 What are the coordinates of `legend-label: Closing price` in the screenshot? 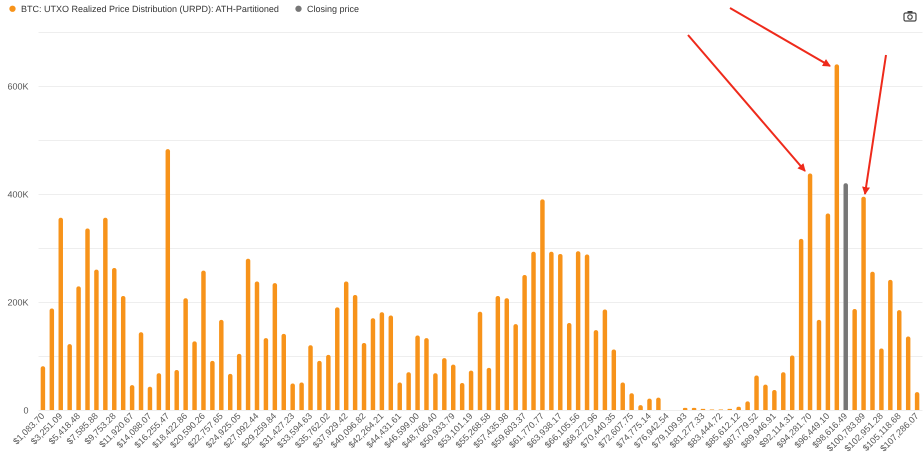 It's located at (333, 9).